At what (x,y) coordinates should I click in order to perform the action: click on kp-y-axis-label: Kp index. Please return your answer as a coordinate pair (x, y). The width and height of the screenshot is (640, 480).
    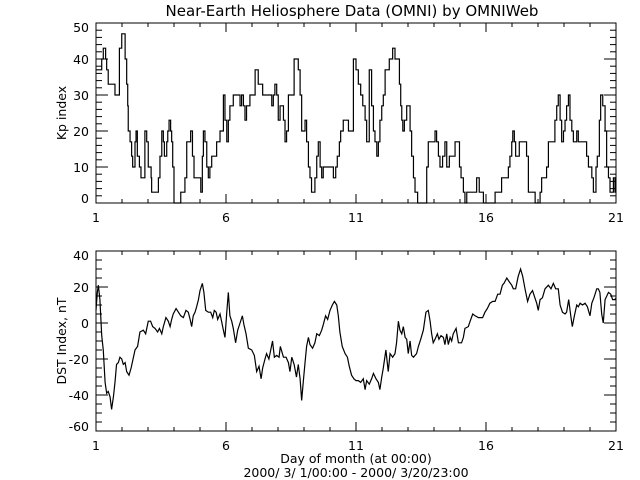
    Looking at the image, I should click on (61, 113).